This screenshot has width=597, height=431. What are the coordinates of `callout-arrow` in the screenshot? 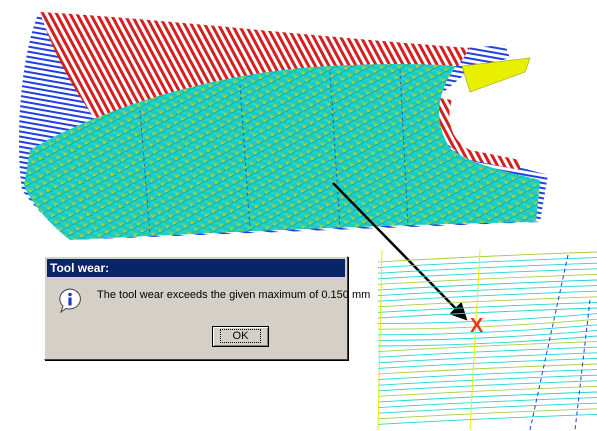 It's located at (400, 251).